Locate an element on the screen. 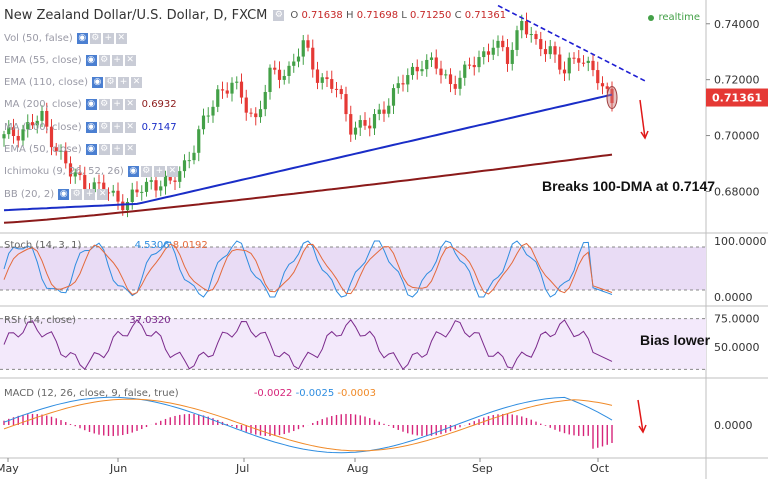 This screenshot has width=768, height=479. indicator-row: Ichimoku (9, 26, 52, 26) ◉ ⚙ + ✕ is located at coordinates (91, 172).